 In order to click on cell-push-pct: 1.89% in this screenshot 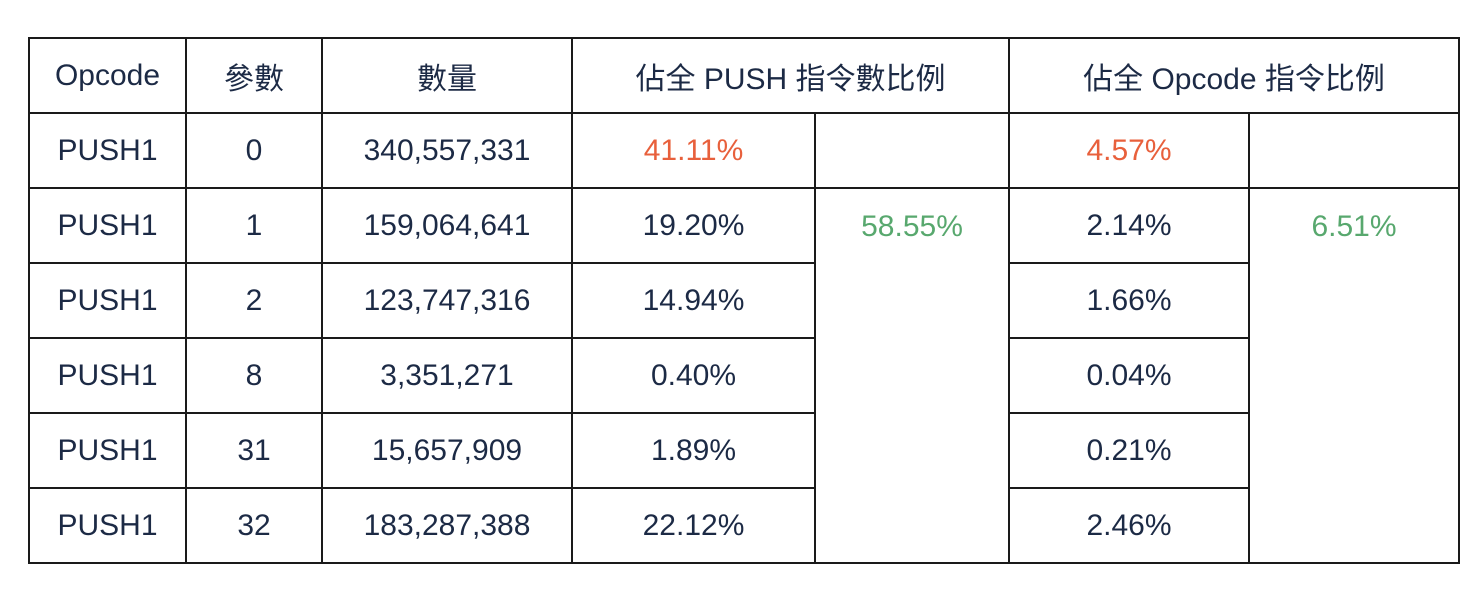, I will do `click(693, 450)`.